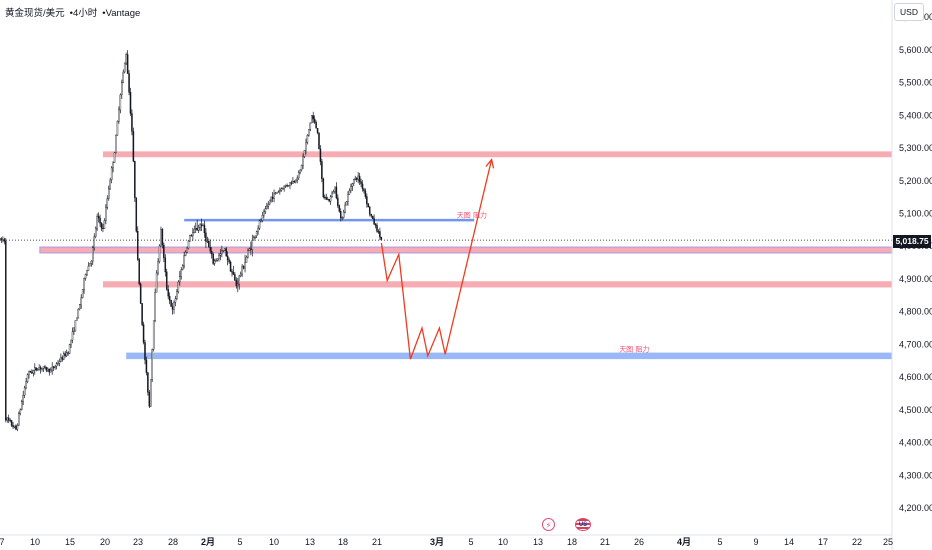 This screenshot has width=932, height=550. Describe the element at coordinates (634, 349) in the screenshot. I see `zone-annotation-label: 天图 阻力` at that location.